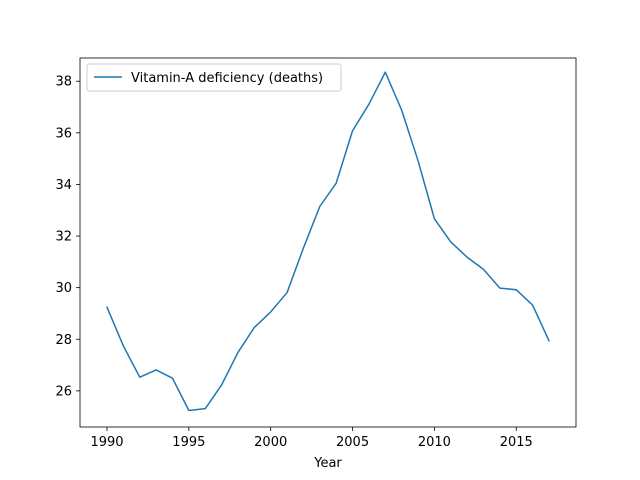 This screenshot has height=480, width=640. What do you see at coordinates (434, 442) in the screenshot?
I see `x-tick-label: 2010` at bounding box center [434, 442].